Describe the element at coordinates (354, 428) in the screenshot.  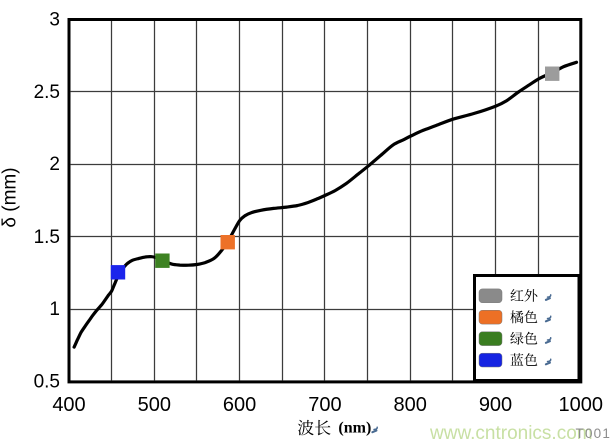
I see `svg-text: (nm)` at that location.